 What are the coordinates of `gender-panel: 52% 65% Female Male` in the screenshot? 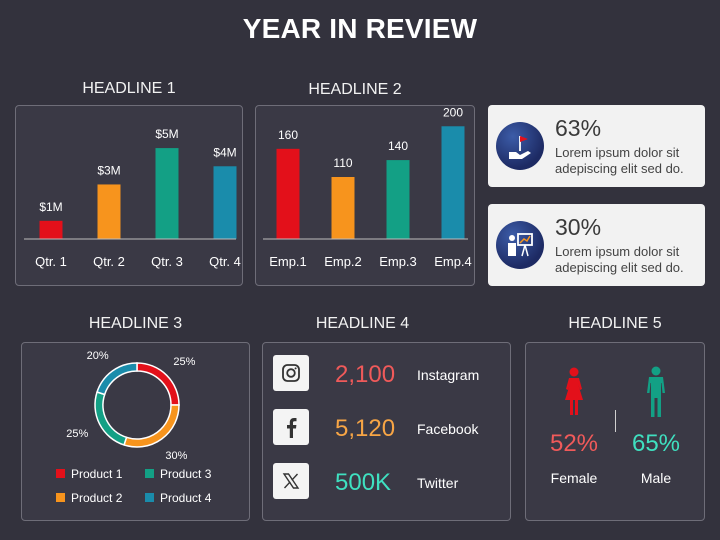 It's located at (615, 431).